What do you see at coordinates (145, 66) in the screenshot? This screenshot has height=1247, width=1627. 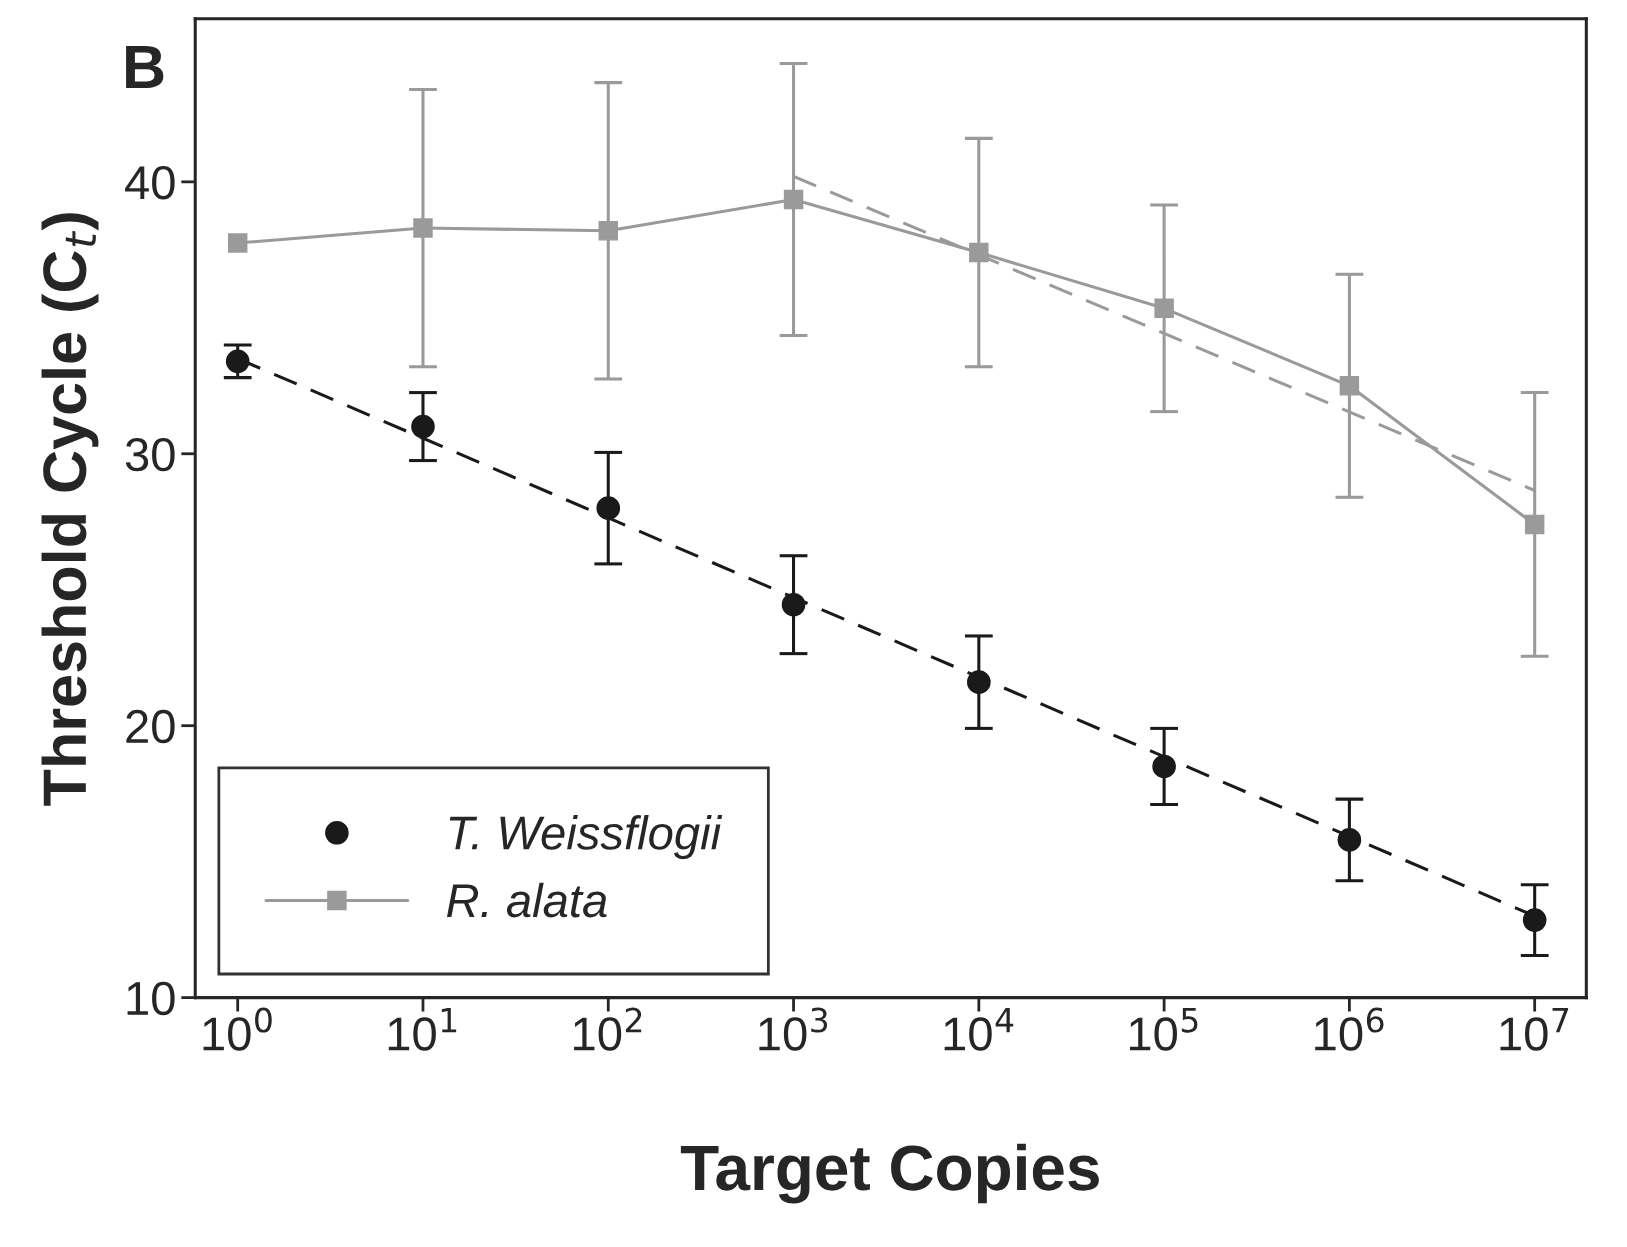 I see `text: B` at bounding box center [145, 66].